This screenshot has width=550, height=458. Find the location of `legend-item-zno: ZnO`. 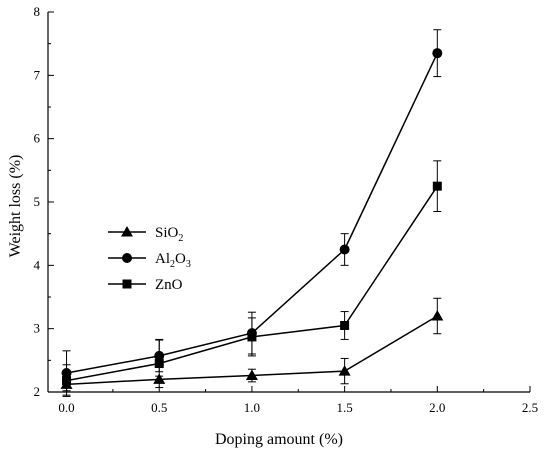

legend-item-zno: ZnO is located at coordinates (145, 285).